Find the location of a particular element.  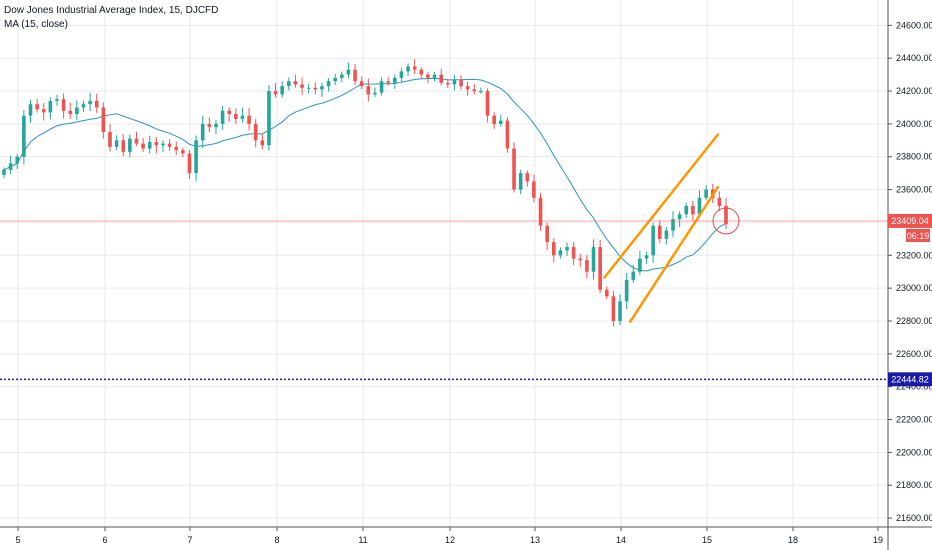

support-price-tag is located at coordinates (910, 379).